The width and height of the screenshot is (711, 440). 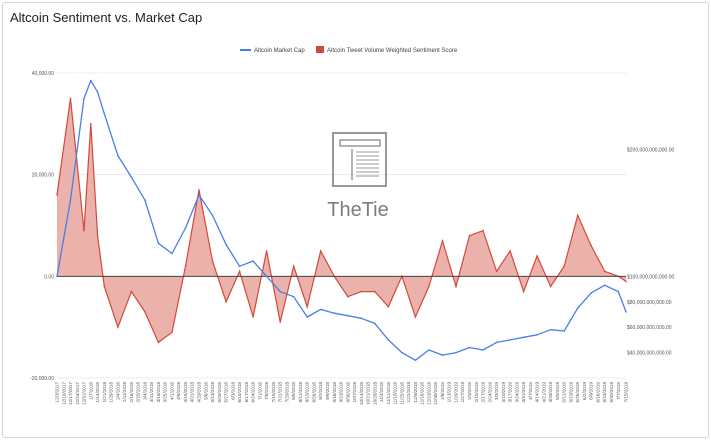 What do you see at coordinates (496, 391) in the screenshot?
I see `x-tick-label: 3/3/2019` at bounding box center [496, 391].